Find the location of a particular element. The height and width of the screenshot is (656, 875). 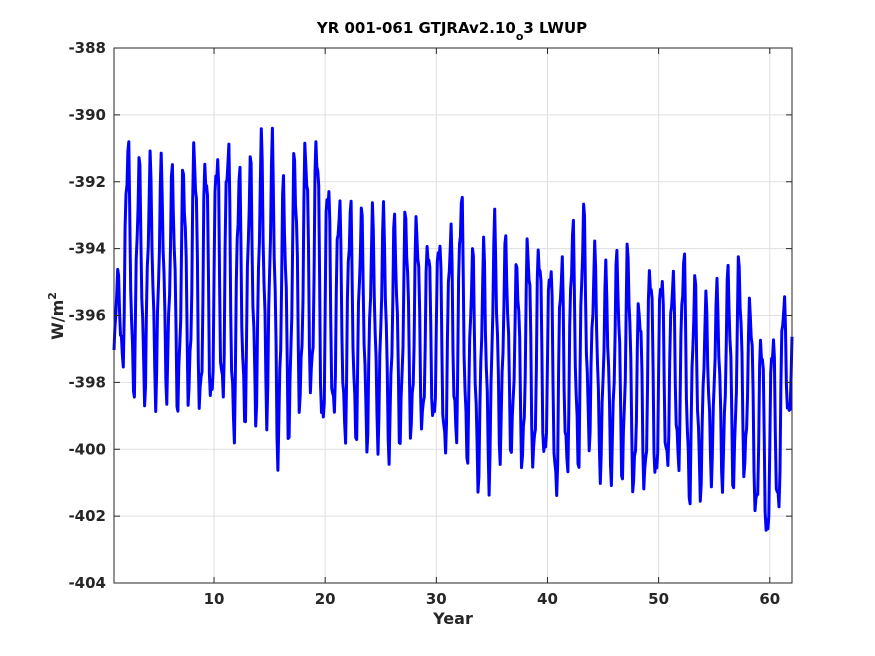

y-tick-label: -402 is located at coordinates (87, 516).